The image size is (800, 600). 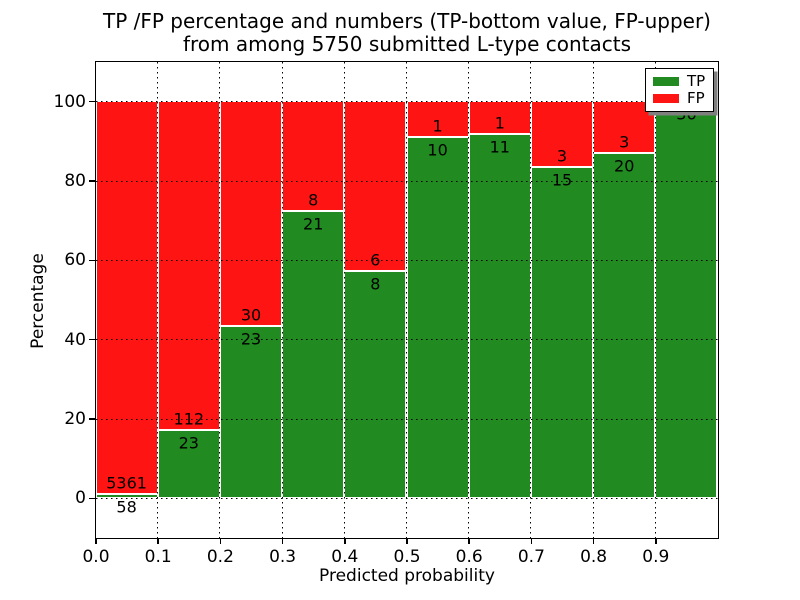 I want to click on tp-color-swatch, so click(x=666, y=81).